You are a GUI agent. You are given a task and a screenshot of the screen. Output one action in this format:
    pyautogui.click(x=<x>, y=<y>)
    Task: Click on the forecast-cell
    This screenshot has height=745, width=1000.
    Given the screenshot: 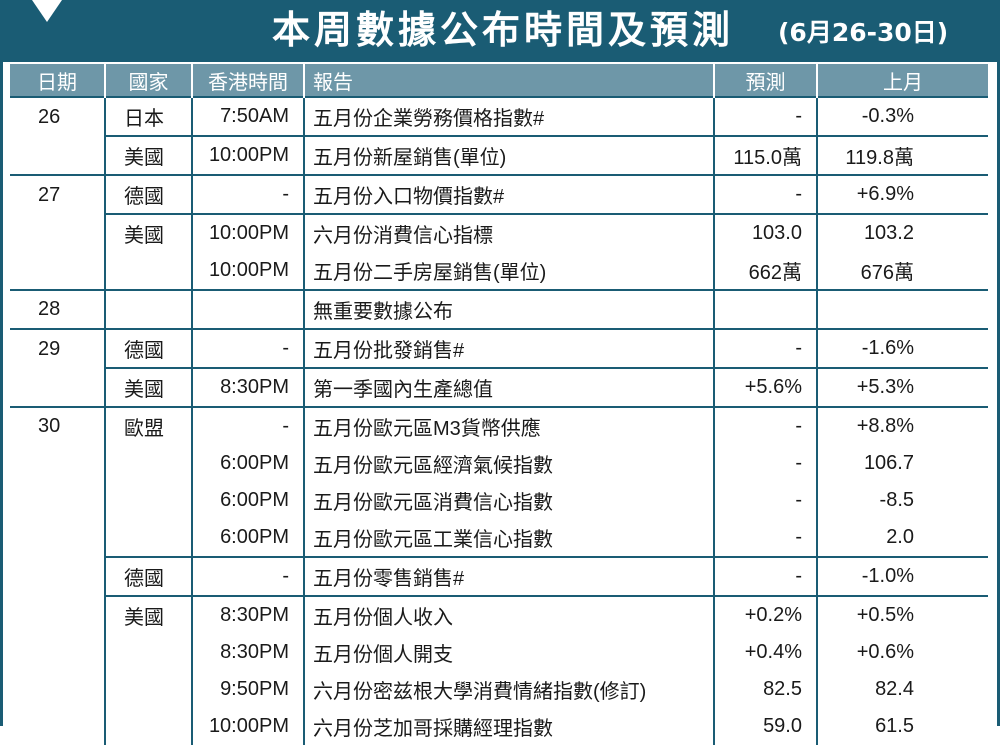 What is the action you would take?
    pyautogui.click(x=766, y=309)
    